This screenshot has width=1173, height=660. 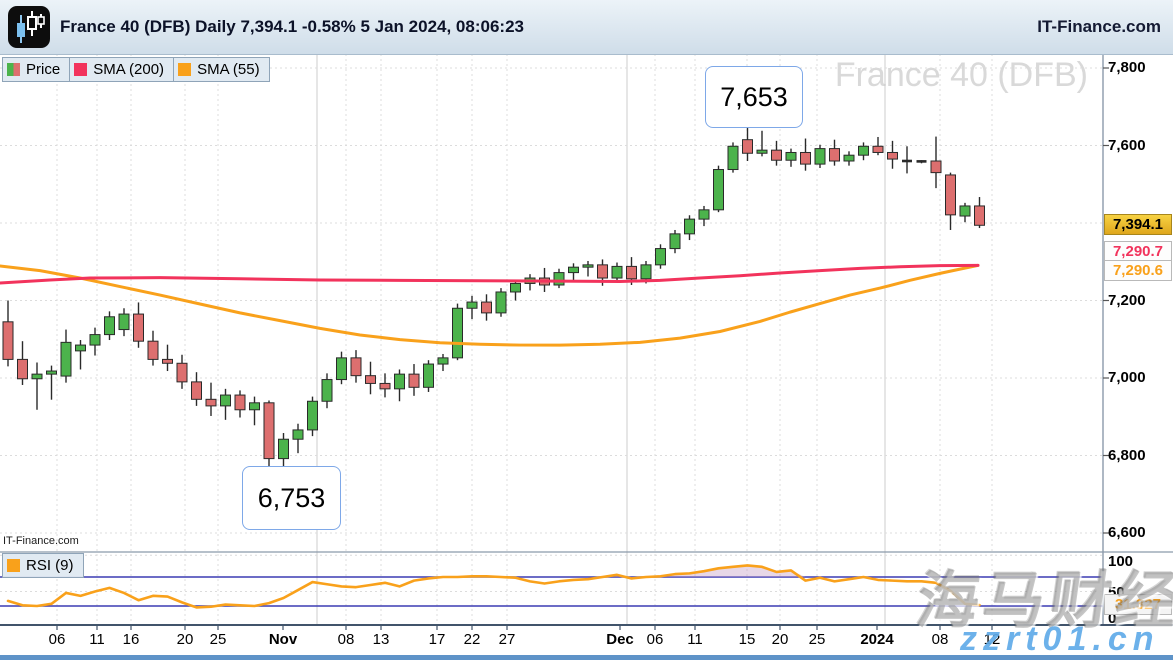 What do you see at coordinates (620, 639) in the screenshot?
I see `time-axis-label: Dec` at bounding box center [620, 639].